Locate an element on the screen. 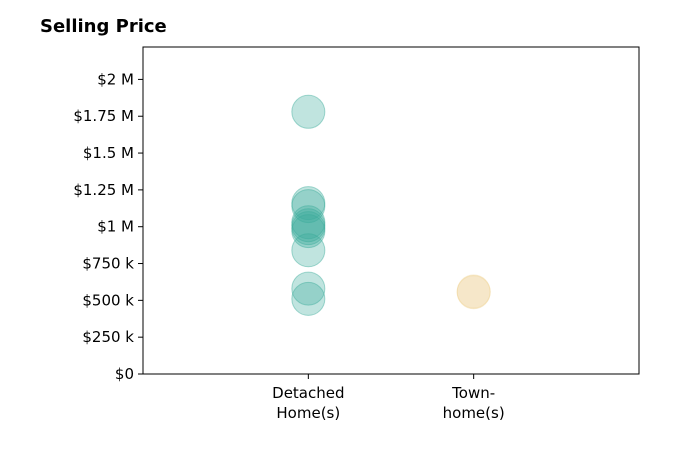  x-tick-label: home(s) is located at coordinates (474, 413).